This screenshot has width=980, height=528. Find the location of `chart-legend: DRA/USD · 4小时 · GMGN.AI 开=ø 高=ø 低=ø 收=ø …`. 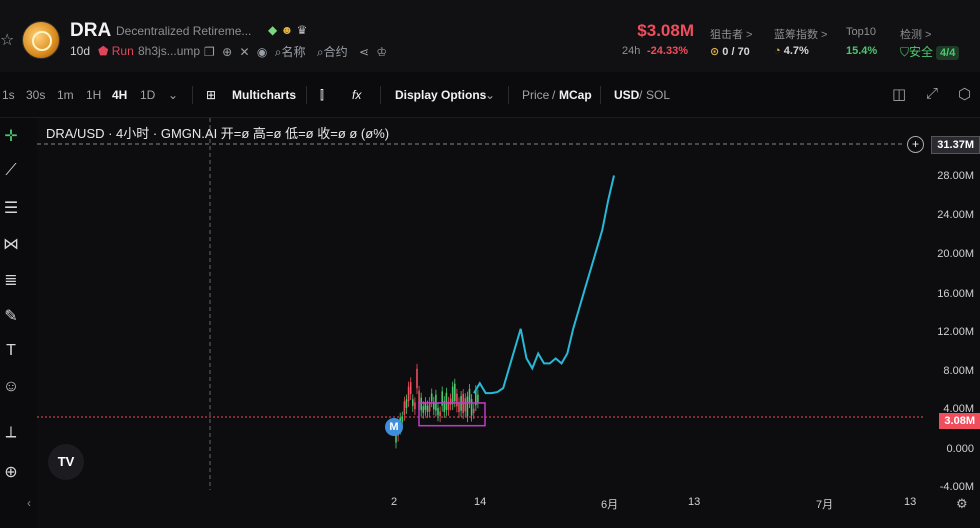

chart-legend: DRA/USD · 4小时 · GMGN.AI 开=ø 高=ø 低=ø 收=ø … is located at coordinates (218, 133).